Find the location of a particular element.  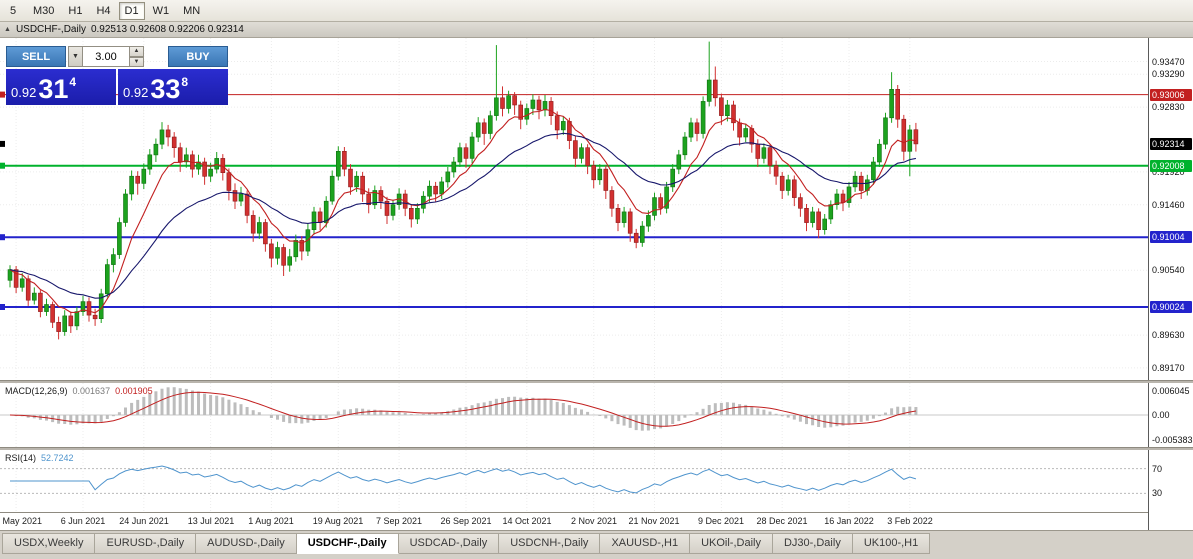

volume-down-button: ▼ is located at coordinates (137, 61).